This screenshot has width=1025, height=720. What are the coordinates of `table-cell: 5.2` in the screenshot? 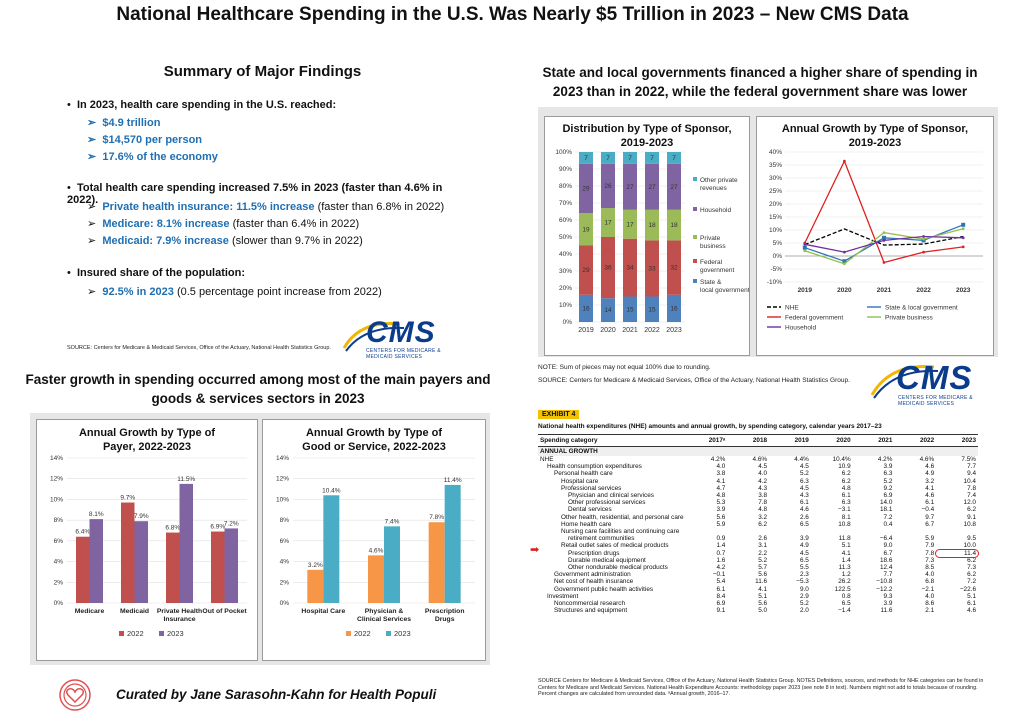 It's located at (804, 474).